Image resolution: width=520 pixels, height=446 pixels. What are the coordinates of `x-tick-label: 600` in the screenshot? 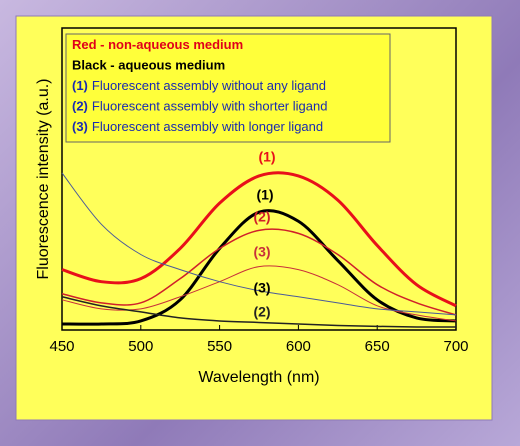 It's located at (298, 346).